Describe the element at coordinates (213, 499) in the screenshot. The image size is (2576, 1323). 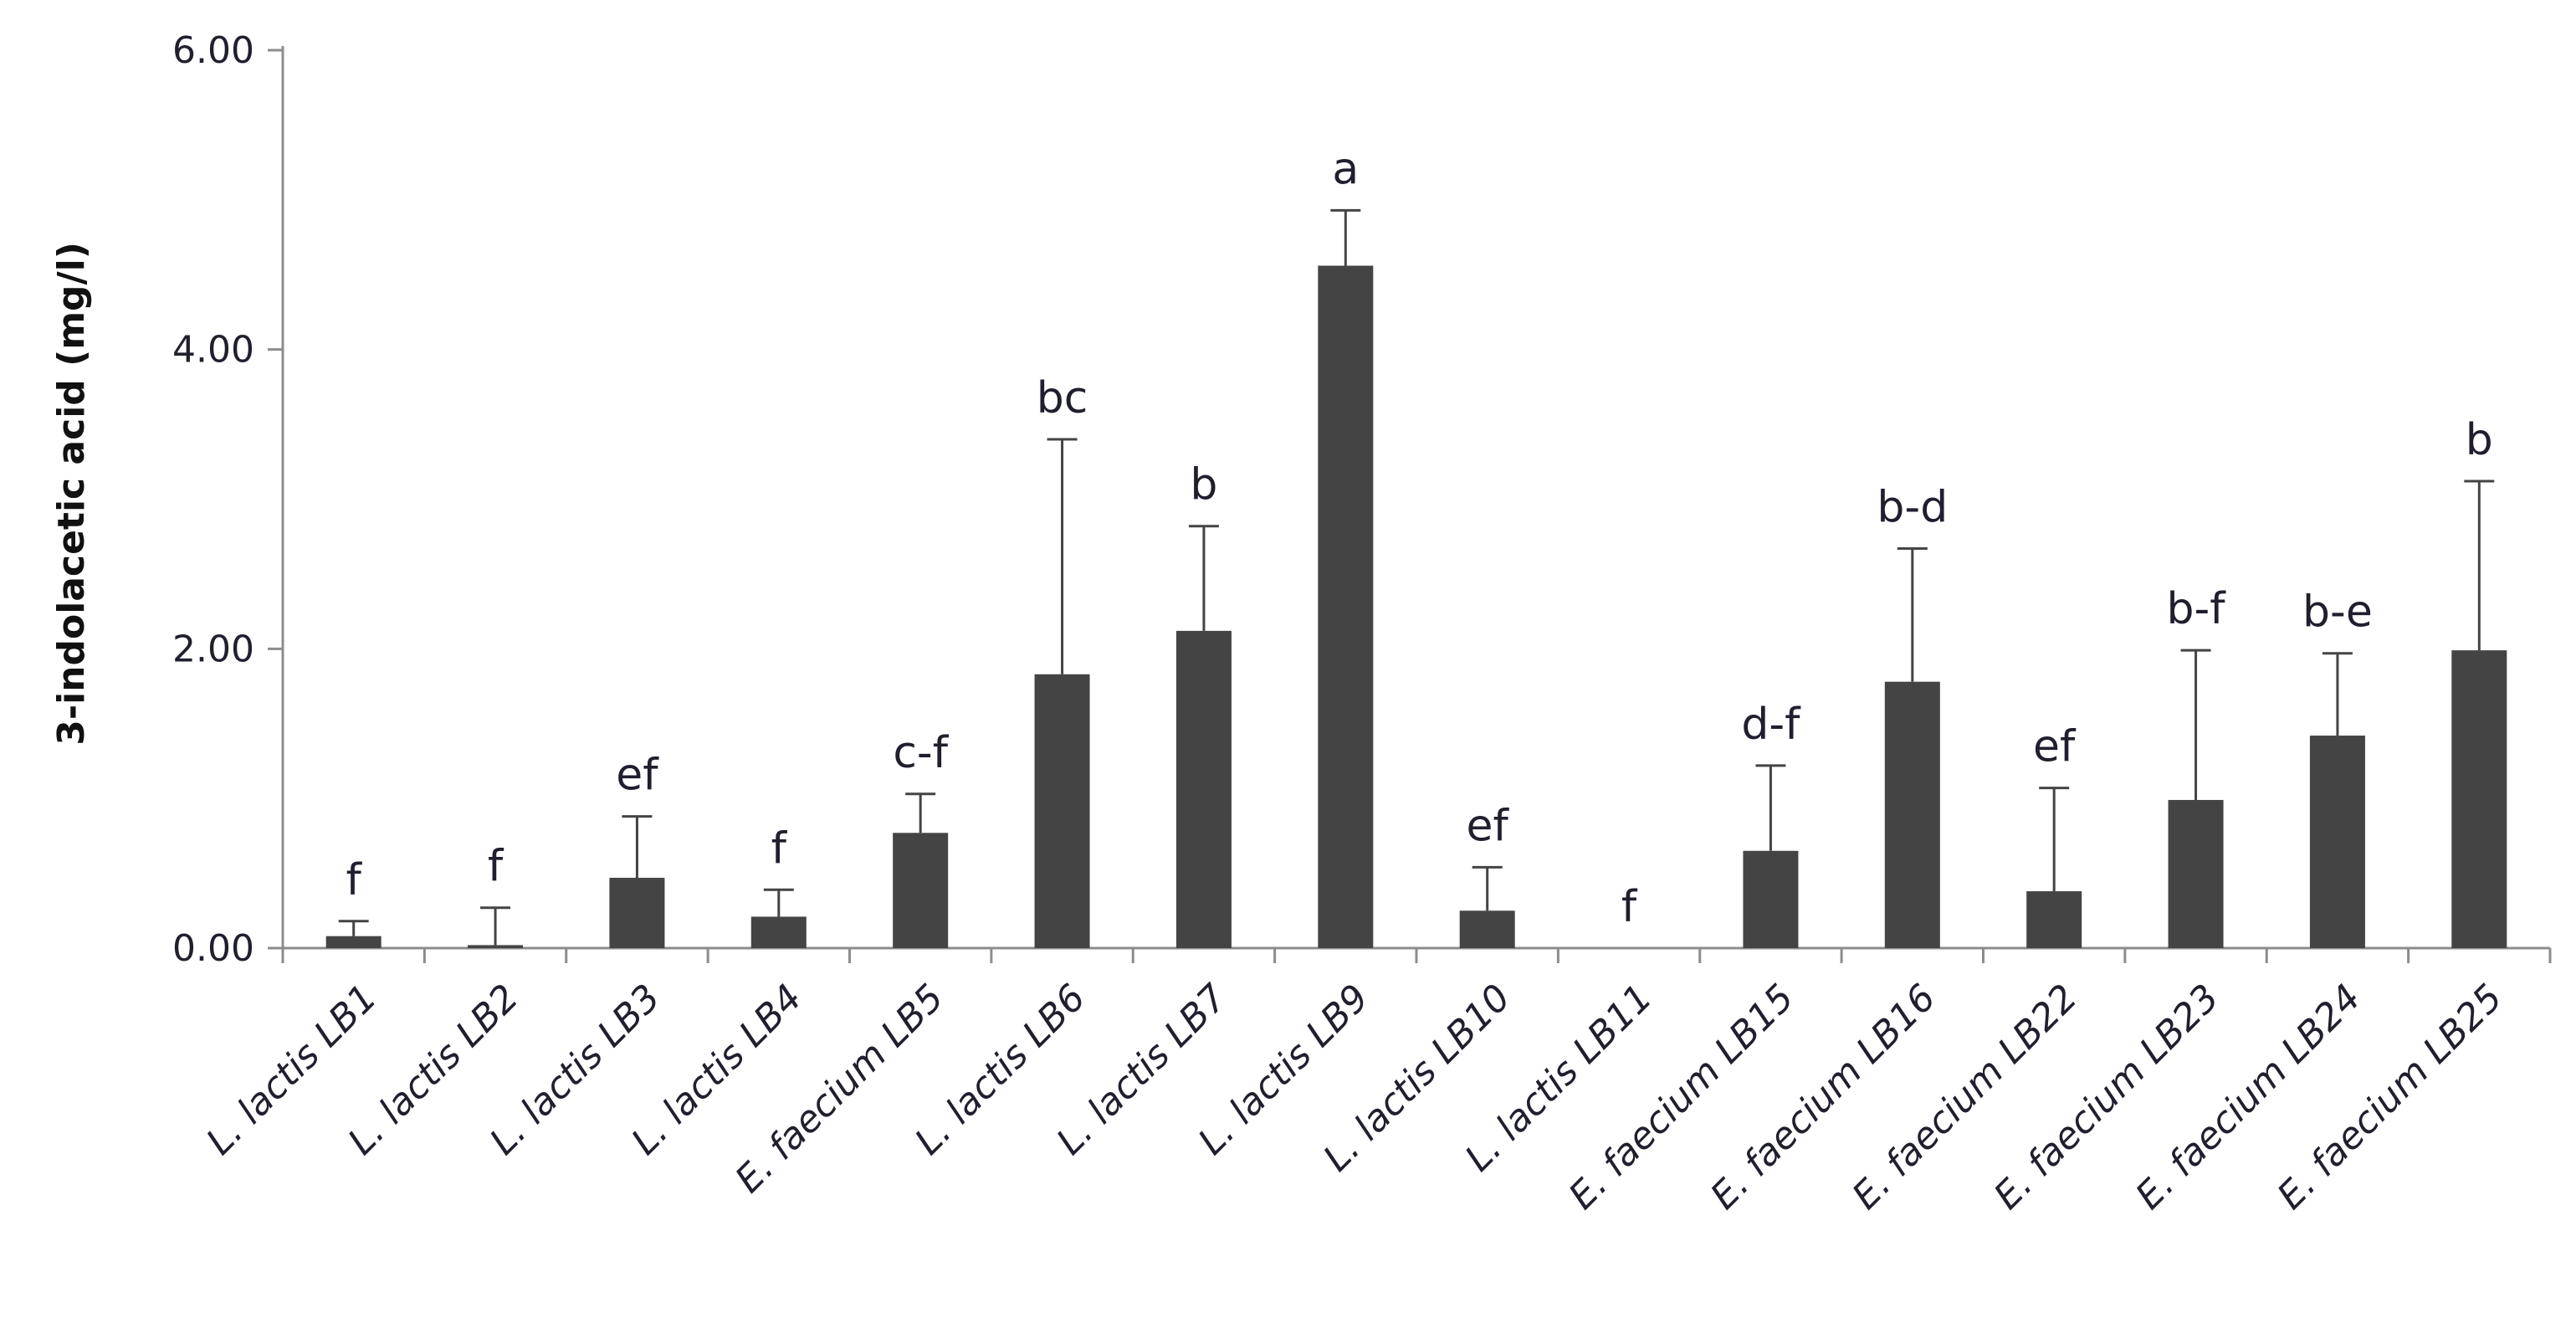
I see `y-tick-labels: 0.00 2.00 4.00 6.00` at that location.